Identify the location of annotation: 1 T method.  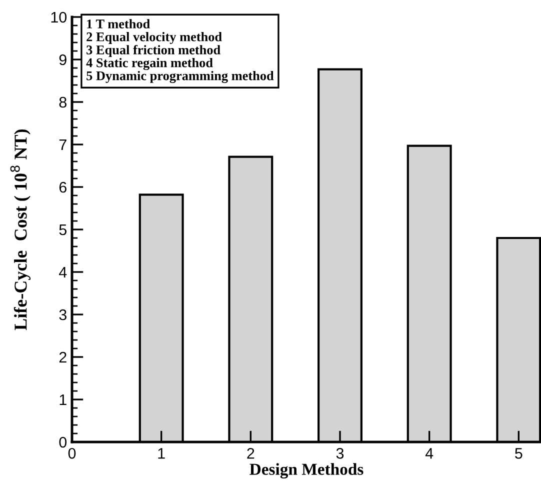
(118, 23).